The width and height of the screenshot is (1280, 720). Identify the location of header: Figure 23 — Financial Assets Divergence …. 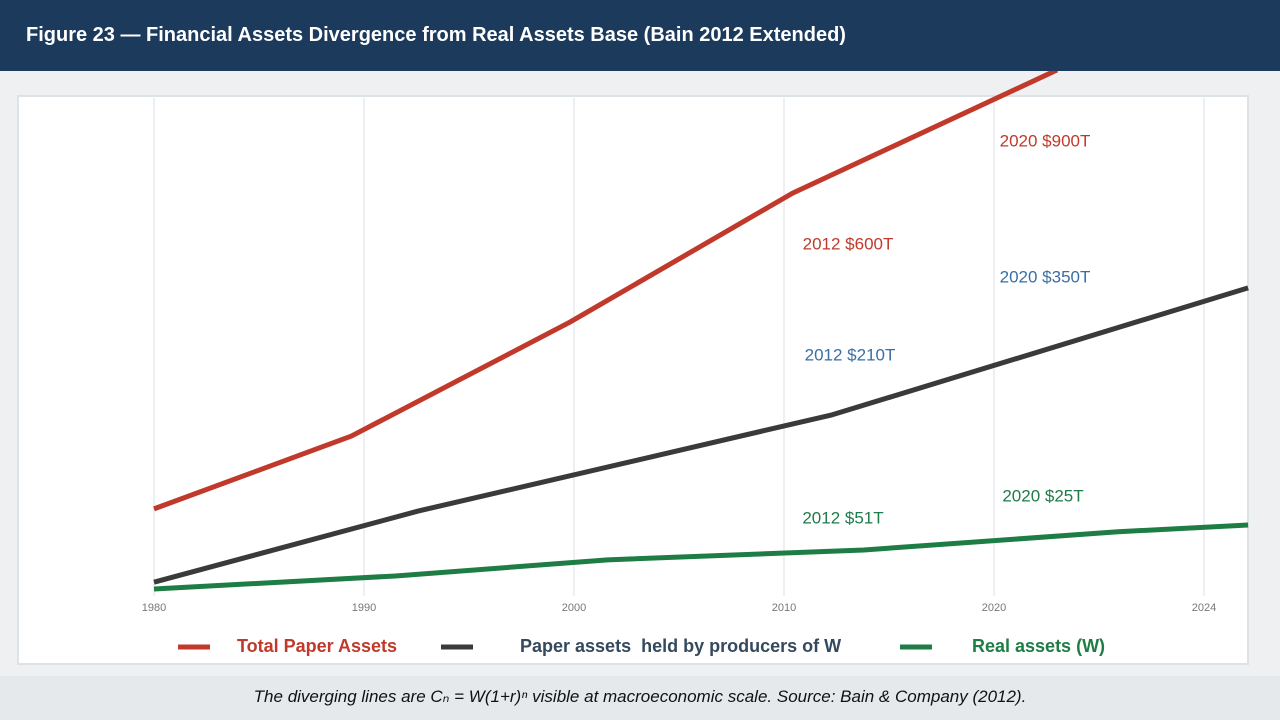
(640, 35).